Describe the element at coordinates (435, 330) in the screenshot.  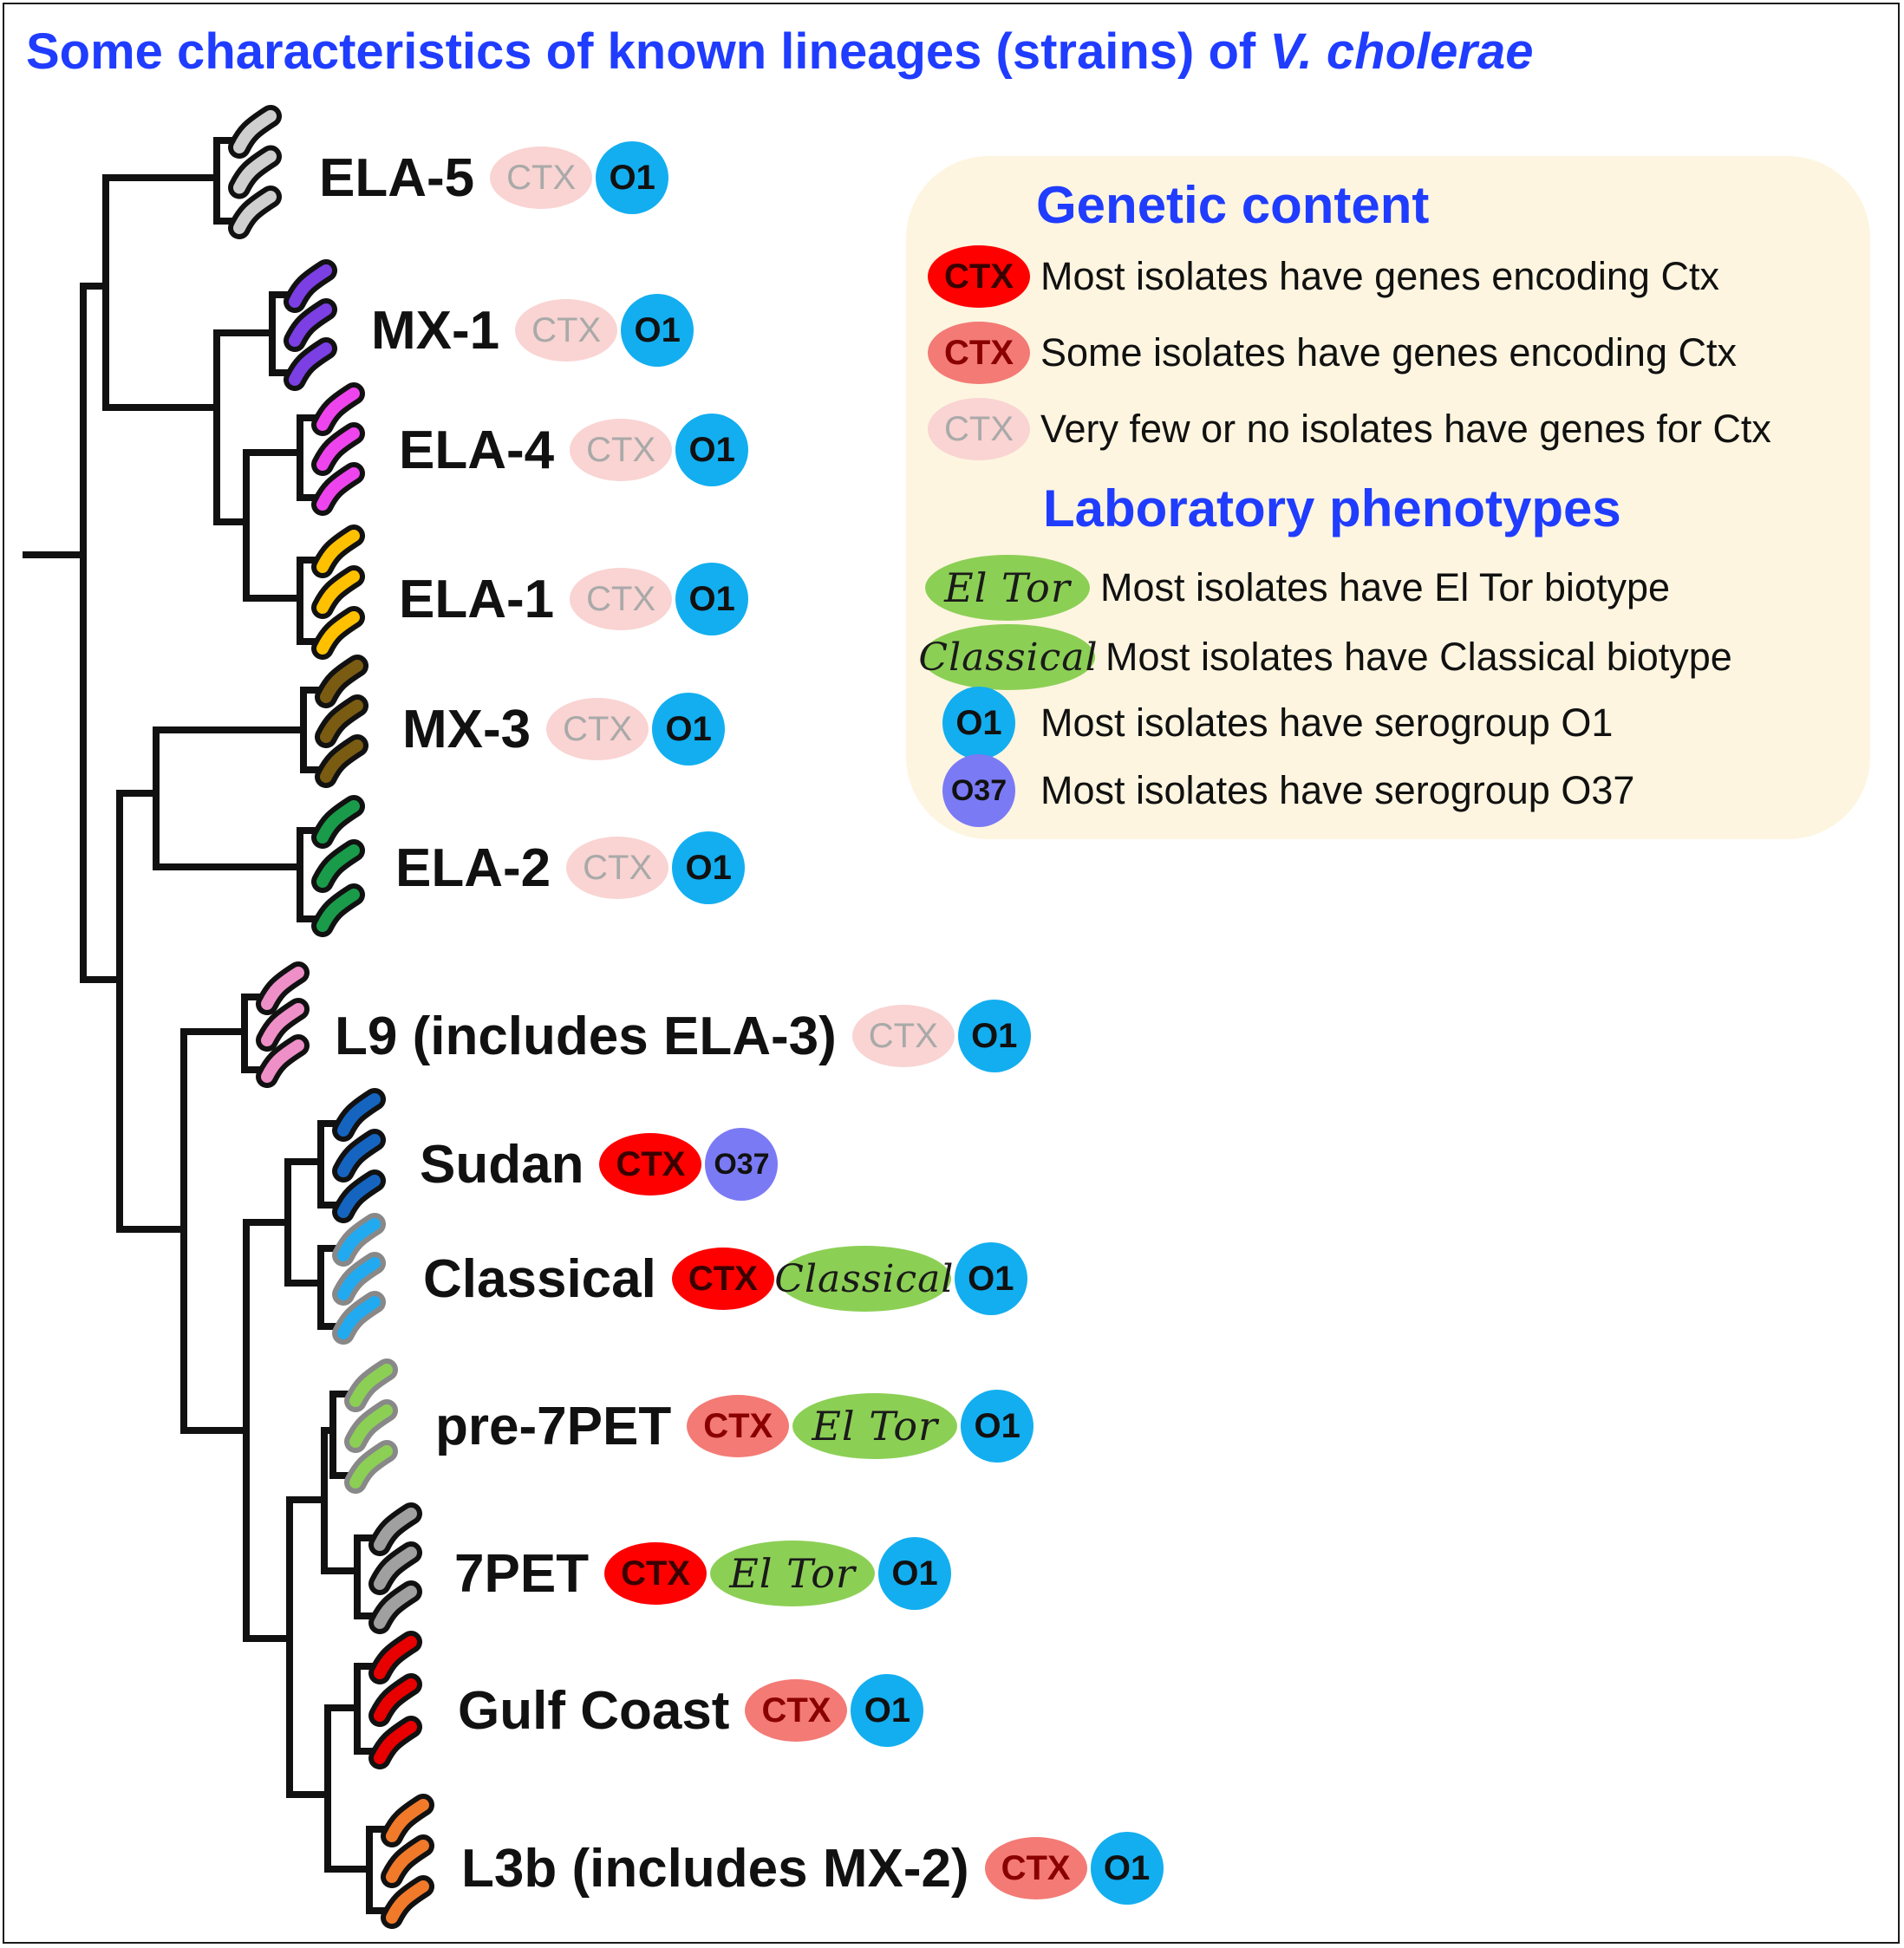
I see `lineage-name: MX-1` at that location.